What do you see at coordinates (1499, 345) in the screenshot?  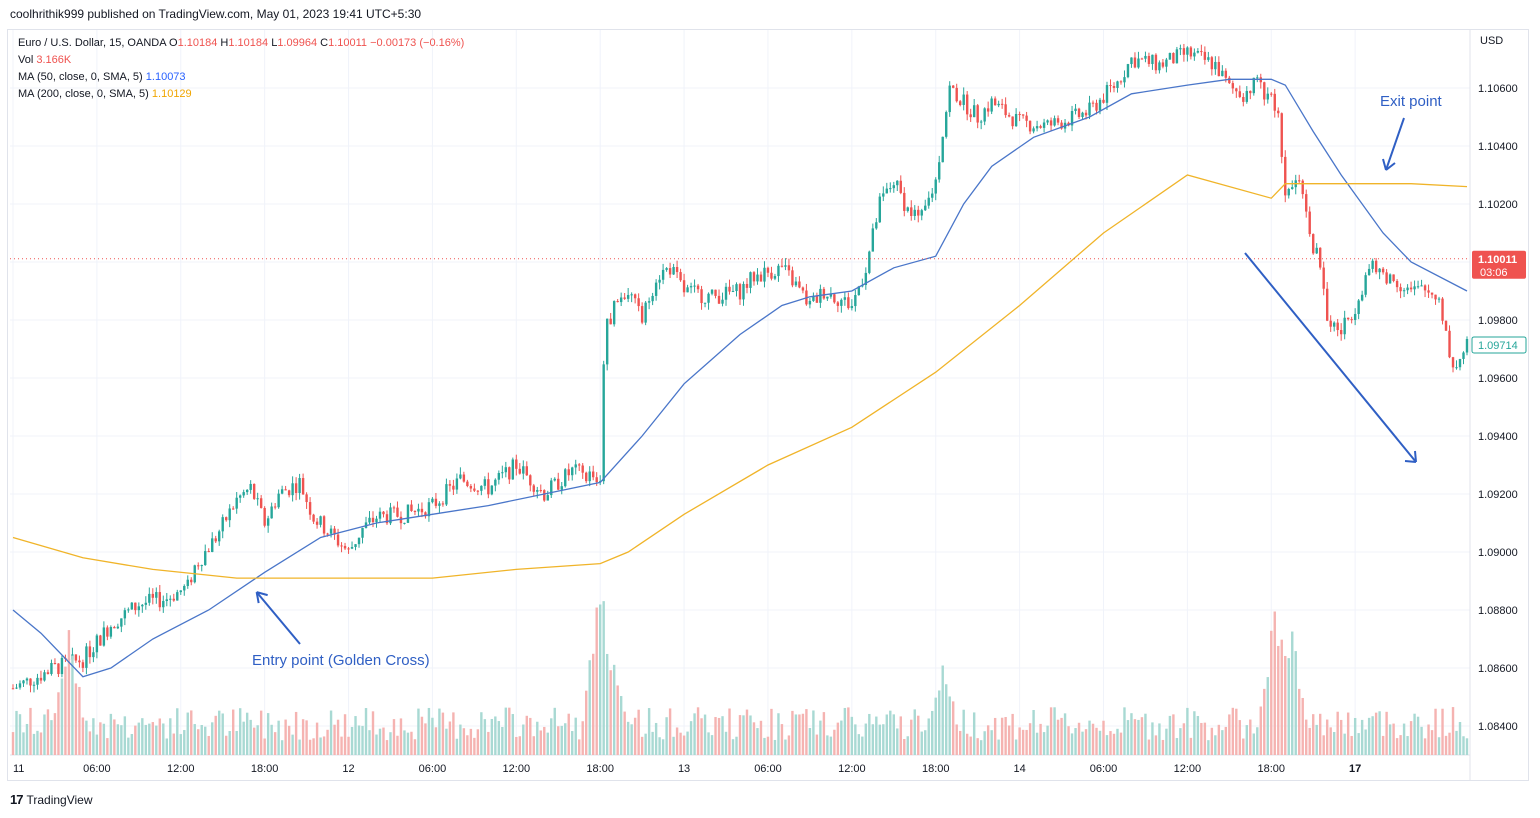 I see `ma-price-badge` at bounding box center [1499, 345].